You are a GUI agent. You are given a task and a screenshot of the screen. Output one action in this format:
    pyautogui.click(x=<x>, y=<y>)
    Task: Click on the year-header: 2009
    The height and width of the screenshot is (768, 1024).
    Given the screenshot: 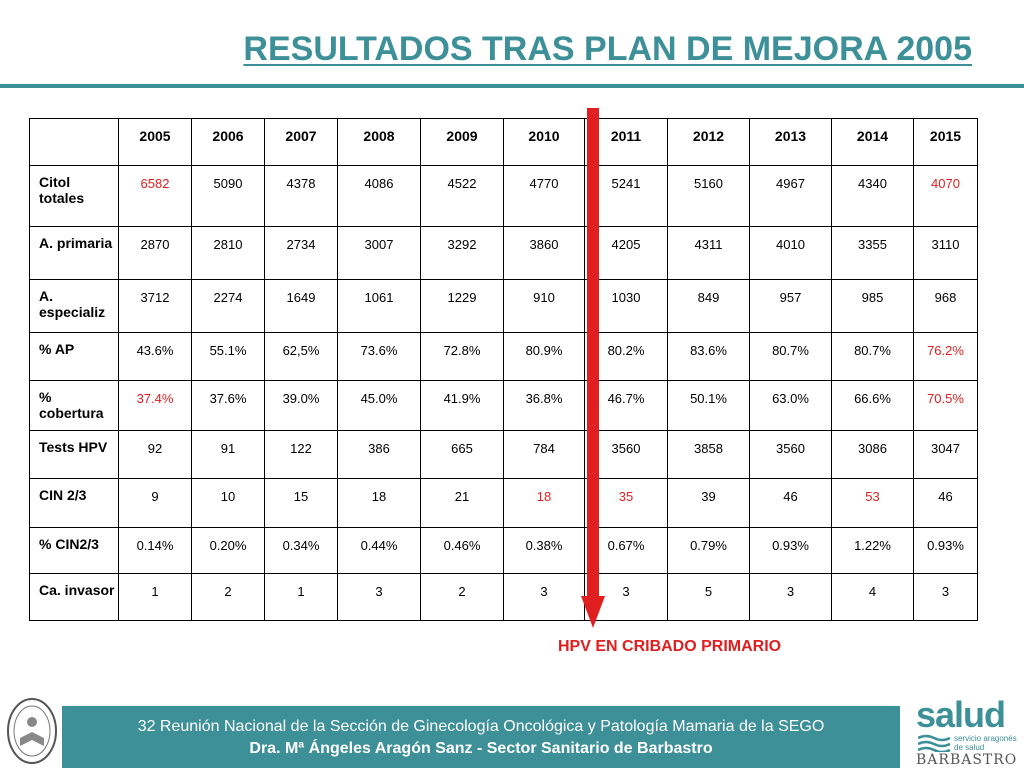 What is the action you would take?
    pyautogui.click(x=462, y=142)
    